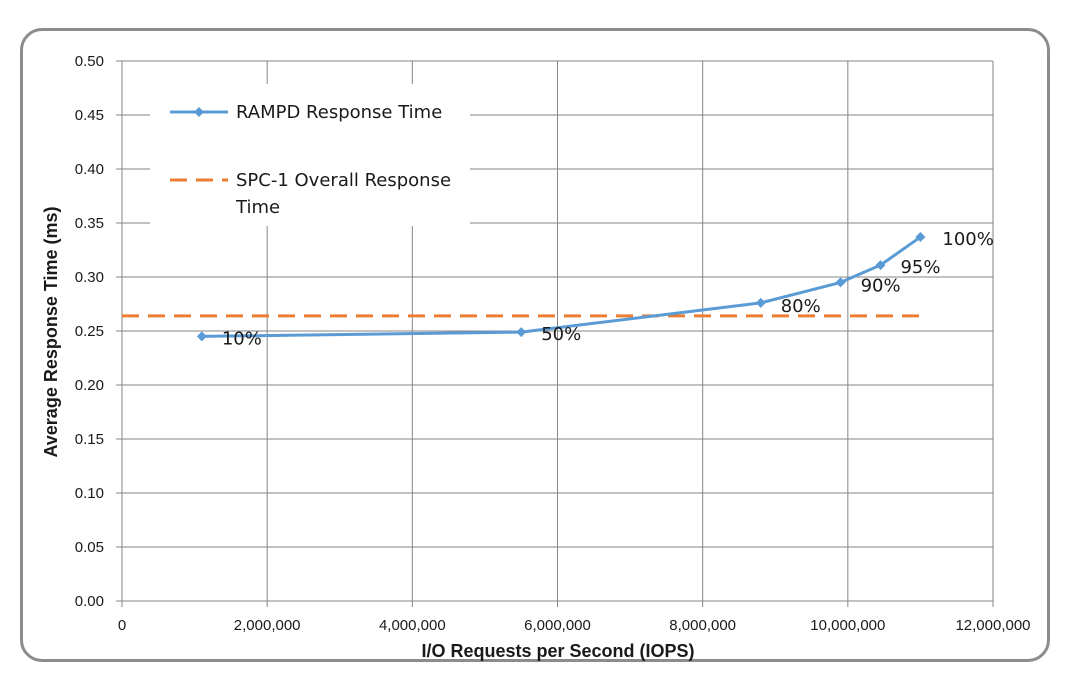 Image resolution: width=1082 pixels, height=694 pixels. What do you see at coordinates (89, 547) in the screenshot?
I see `y-tick-label: 0.05` at bounding box center [89, 547].